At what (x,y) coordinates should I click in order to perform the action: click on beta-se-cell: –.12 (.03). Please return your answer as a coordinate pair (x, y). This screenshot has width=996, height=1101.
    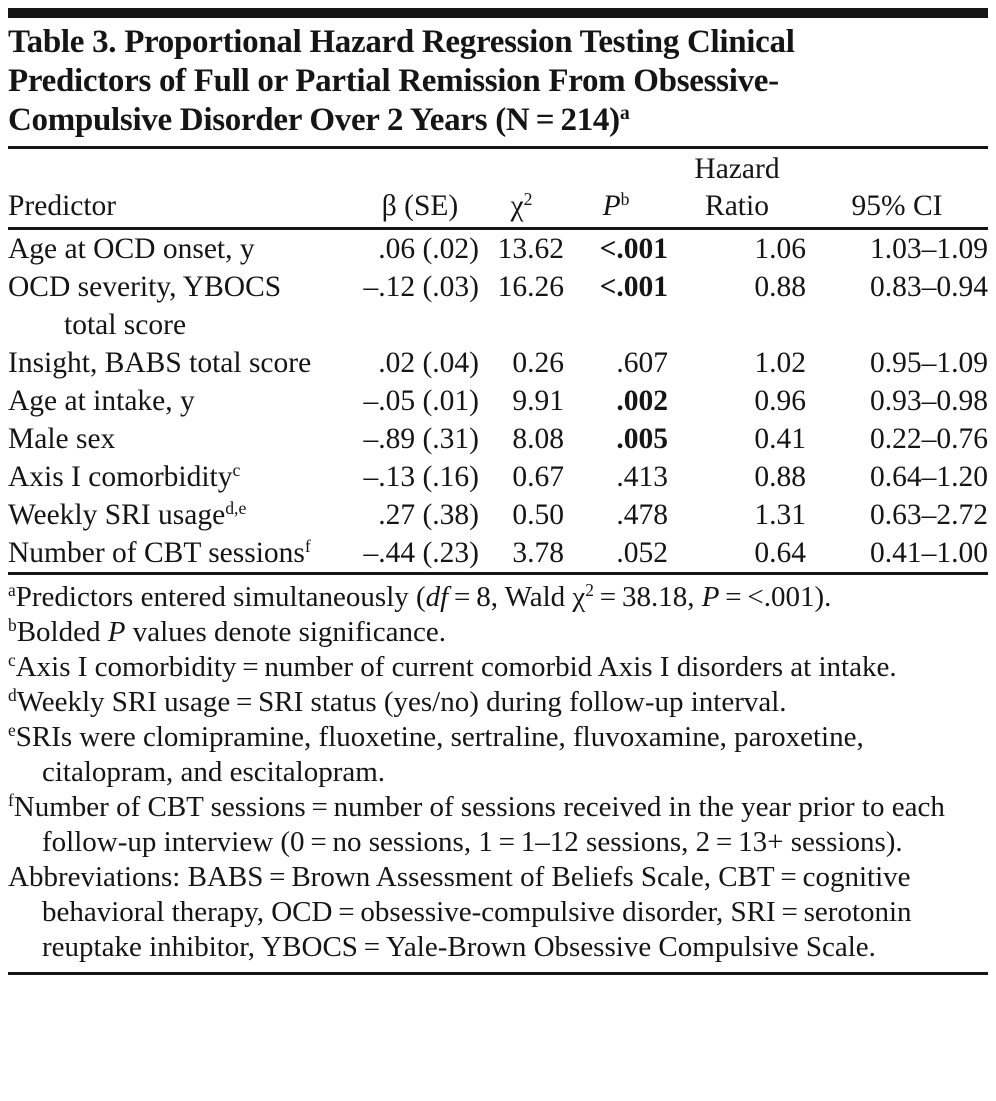
    Looking at the image, I should click on (421, 287).